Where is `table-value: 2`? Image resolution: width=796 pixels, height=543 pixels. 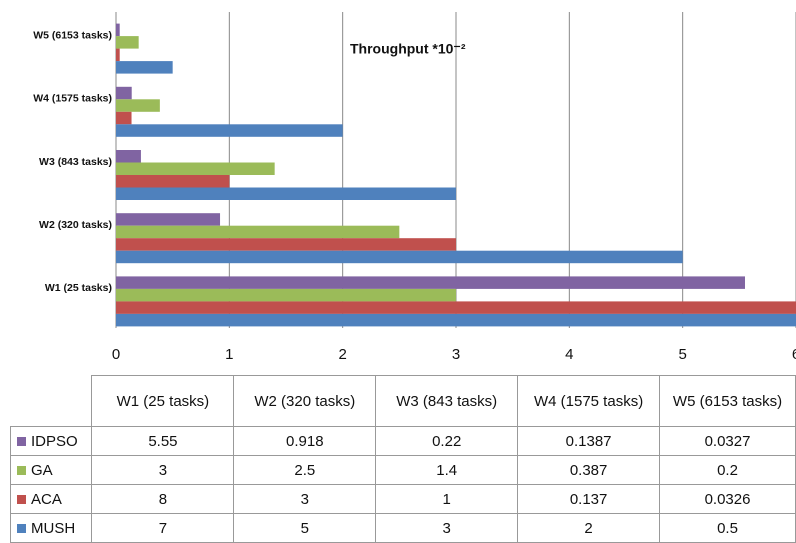 table-value: 2 is located at coordinates (589, 528).